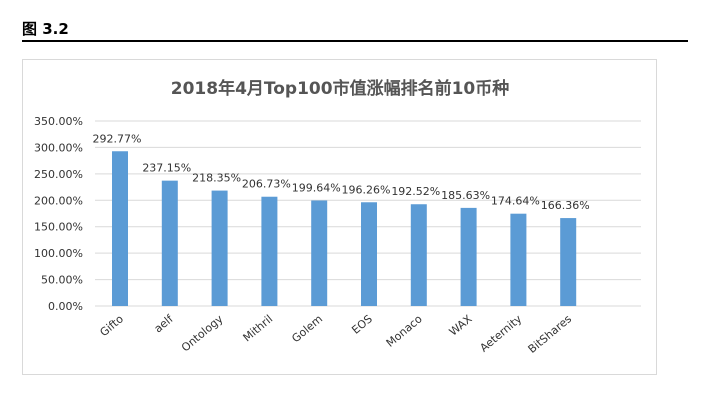  Describe the element at coordinates (62, 280) in the screenshot. I see `y-tick-label: 50.00%` at that location.